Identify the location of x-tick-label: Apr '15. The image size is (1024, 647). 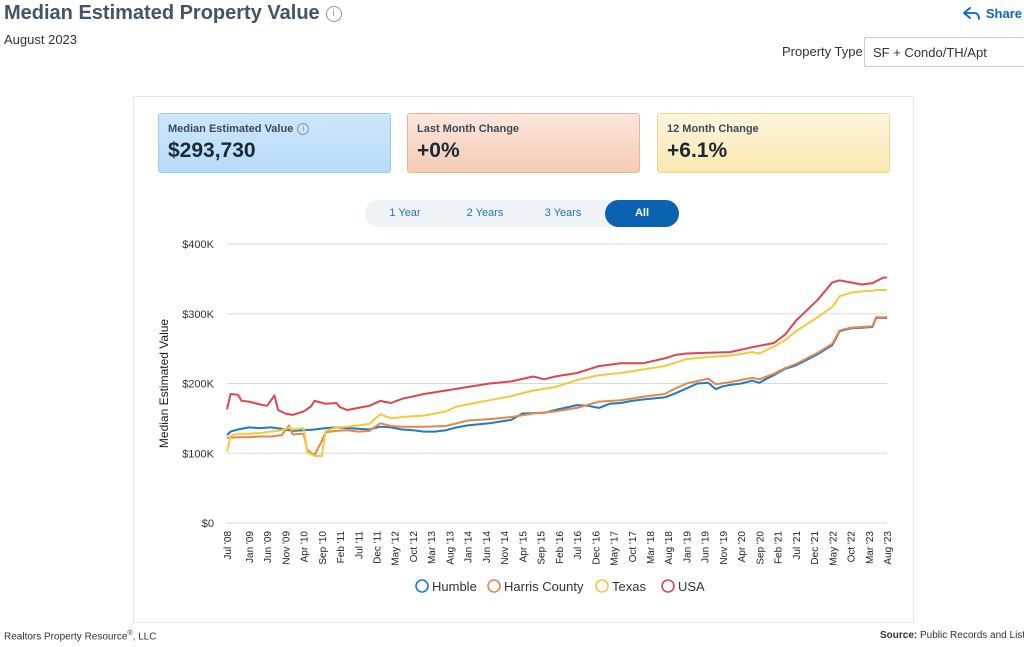
(523, 547).